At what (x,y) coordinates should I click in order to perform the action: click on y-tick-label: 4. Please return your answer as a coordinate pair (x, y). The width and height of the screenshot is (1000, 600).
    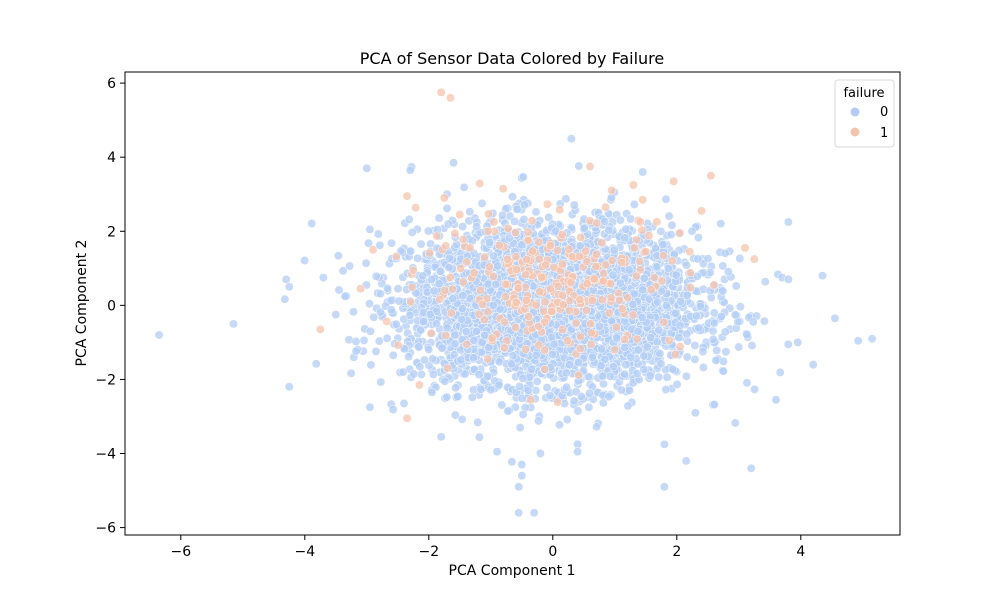
    Looking at the image, I should click on (111, 158).